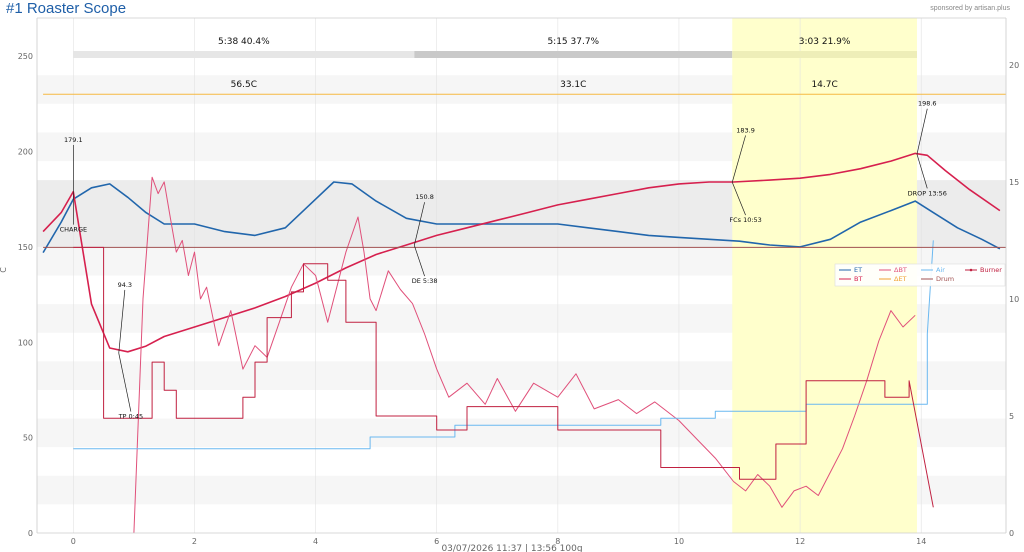  I want to click on x-tick-label: 6, so click(436, 541).